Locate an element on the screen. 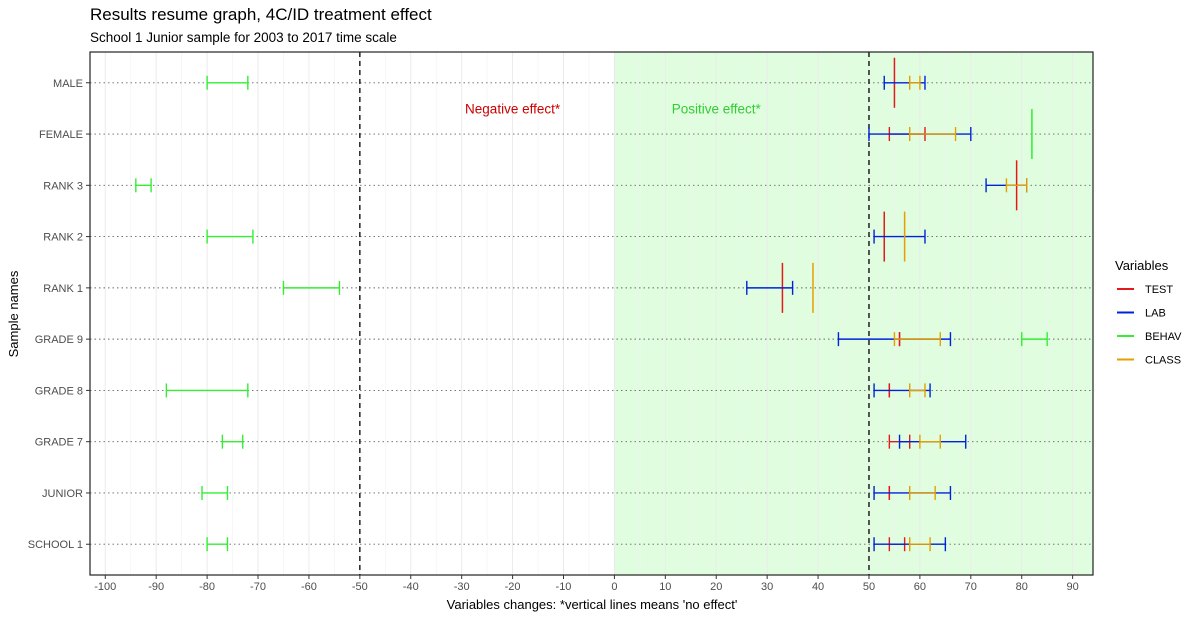 This screenshot has height=618, width=1200. x-tick-label: 80 is located at coordinates (1022, 587).